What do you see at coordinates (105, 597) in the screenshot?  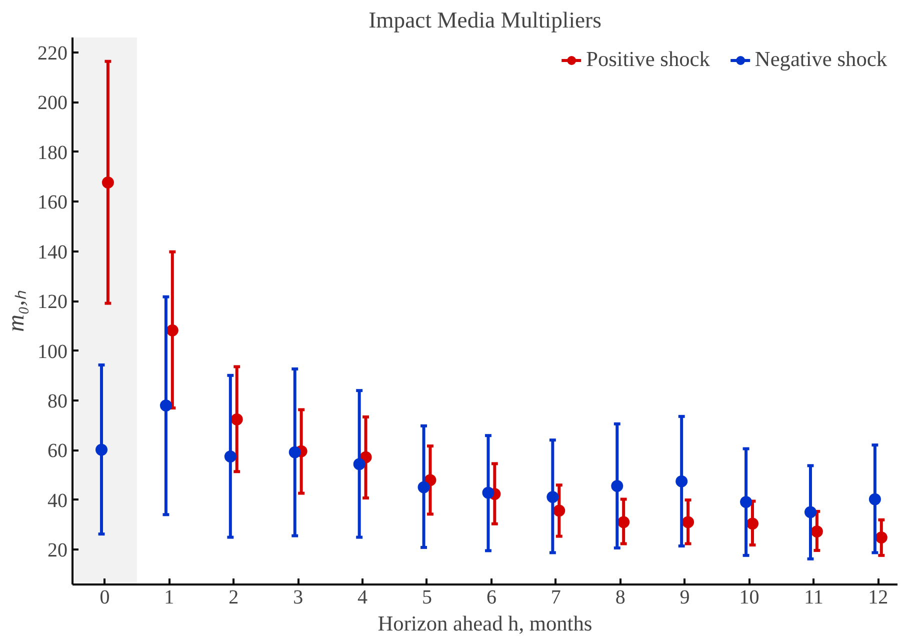 I see `x-tick-label: 0` at bounding box center [105, 597].